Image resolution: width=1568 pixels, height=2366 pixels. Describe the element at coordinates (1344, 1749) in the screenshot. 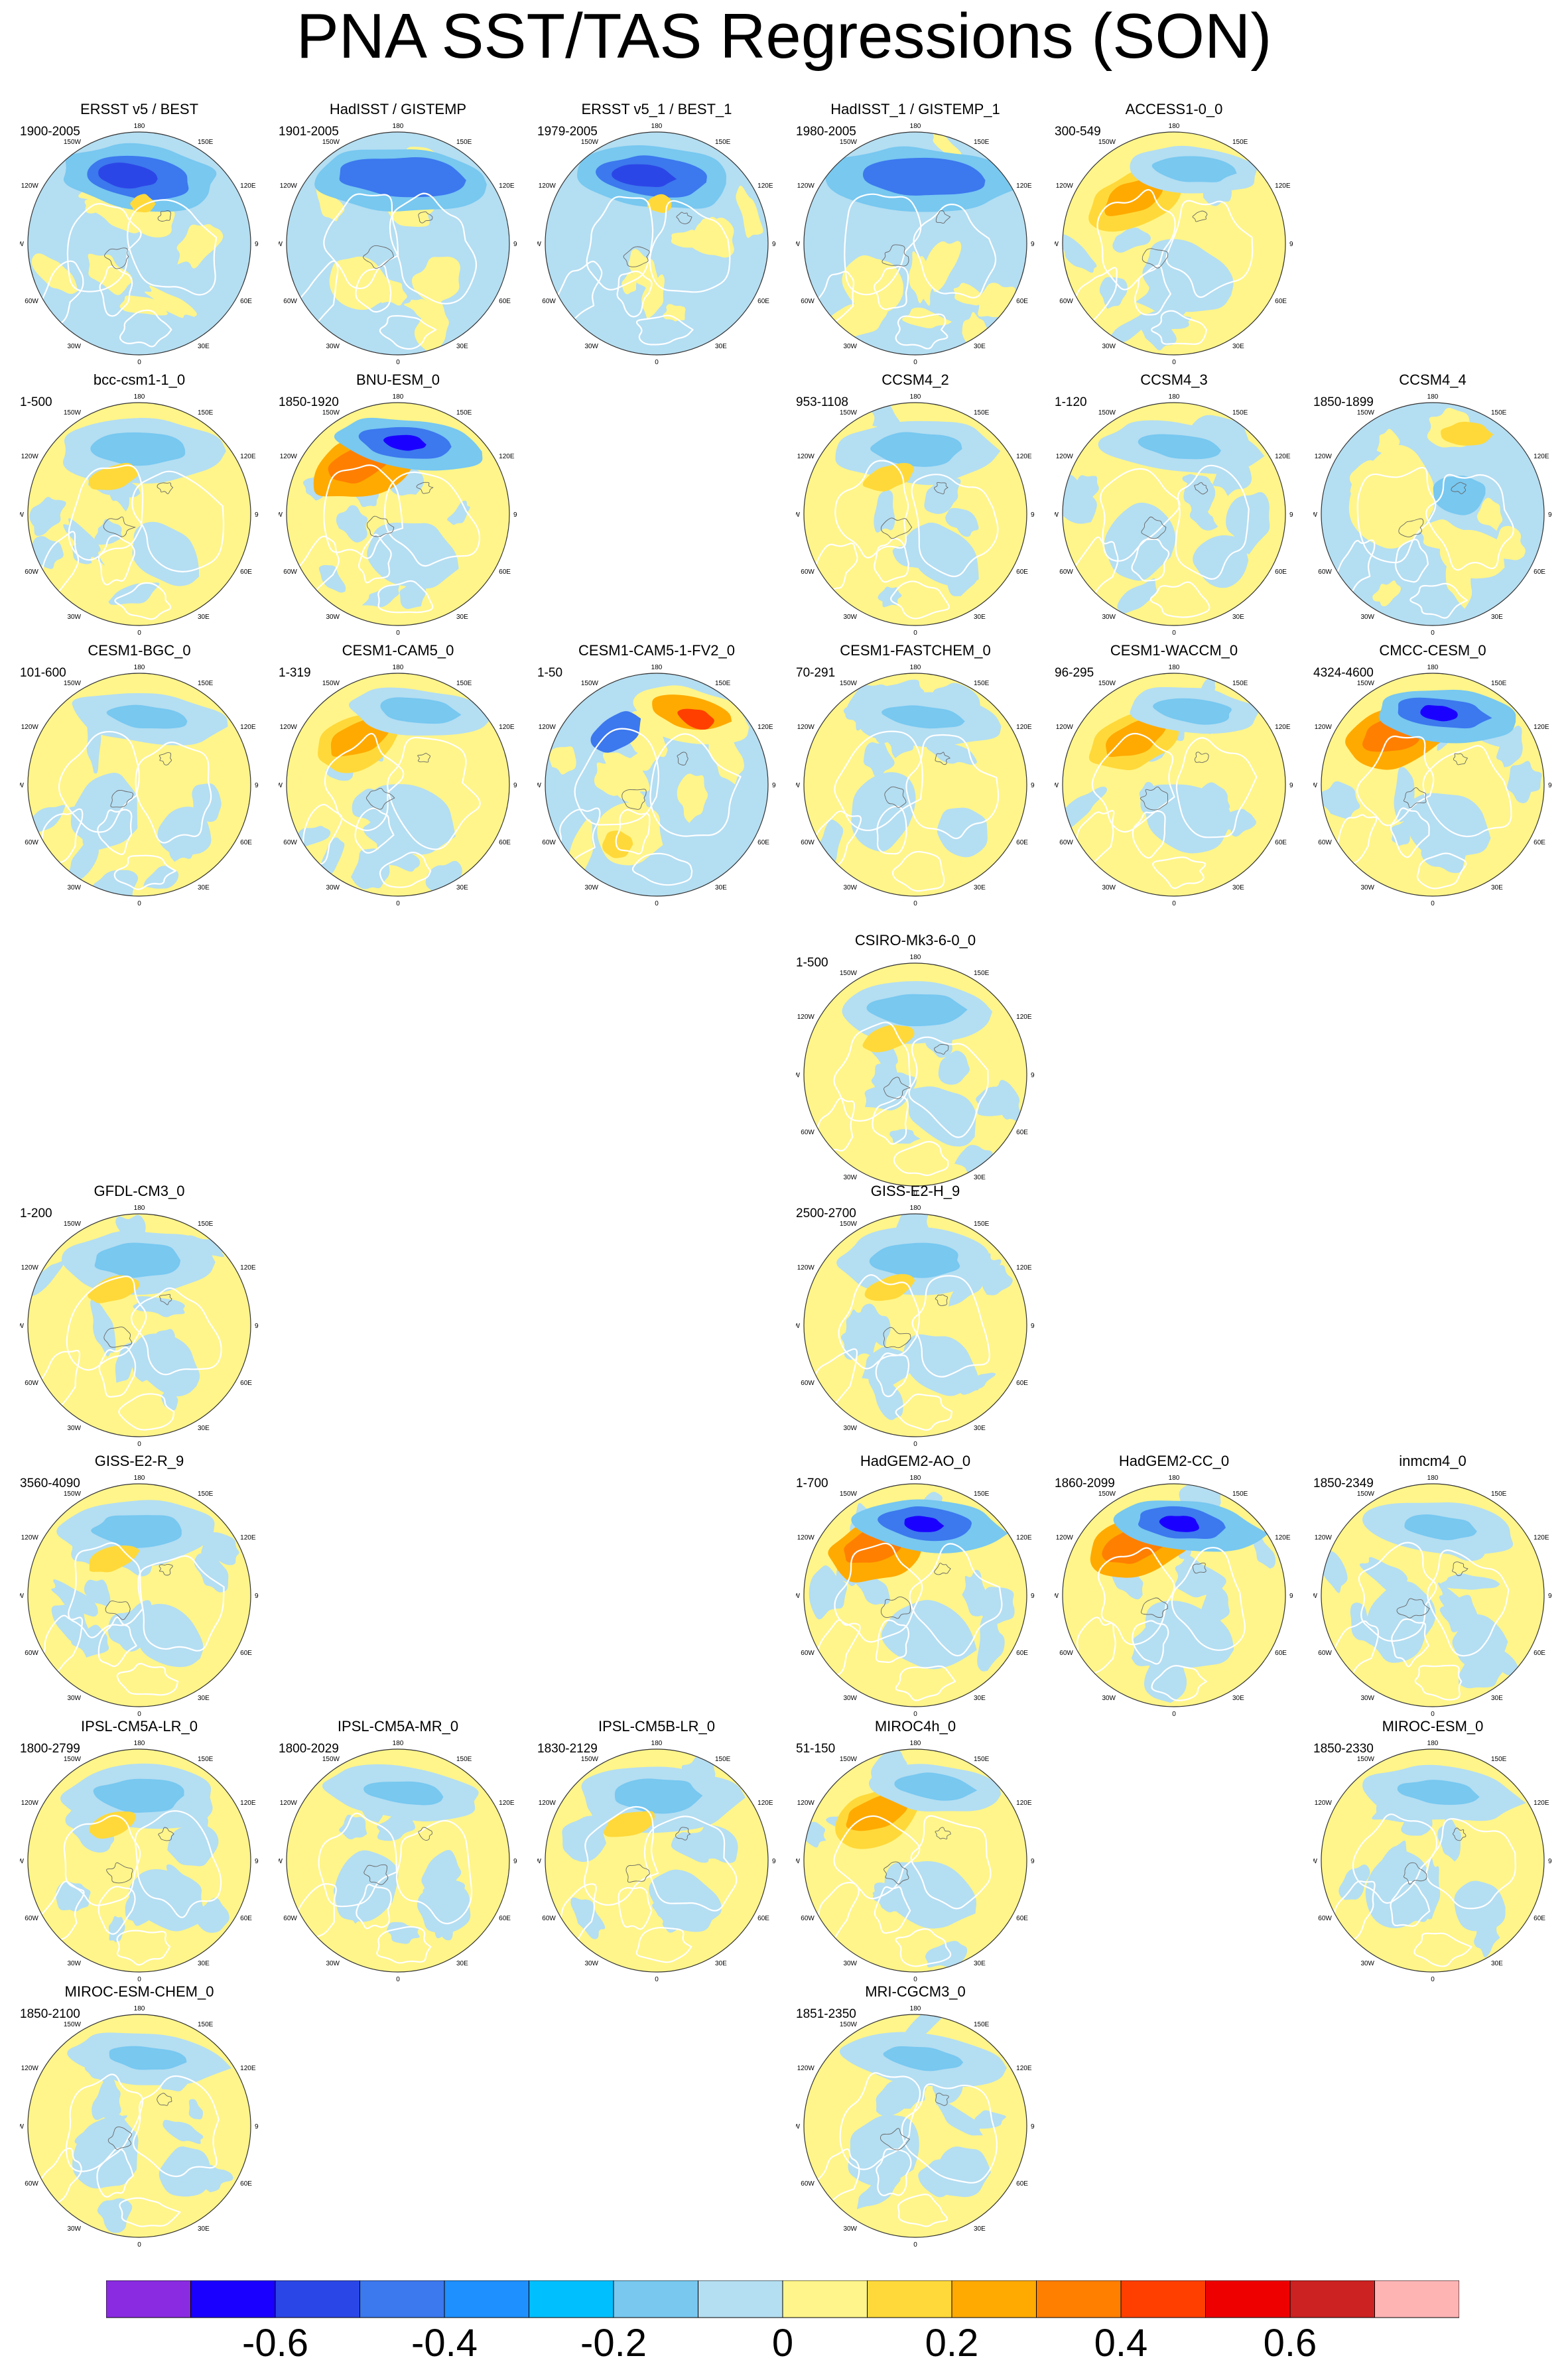

I see `panel-years: 1850-2330` at that location.